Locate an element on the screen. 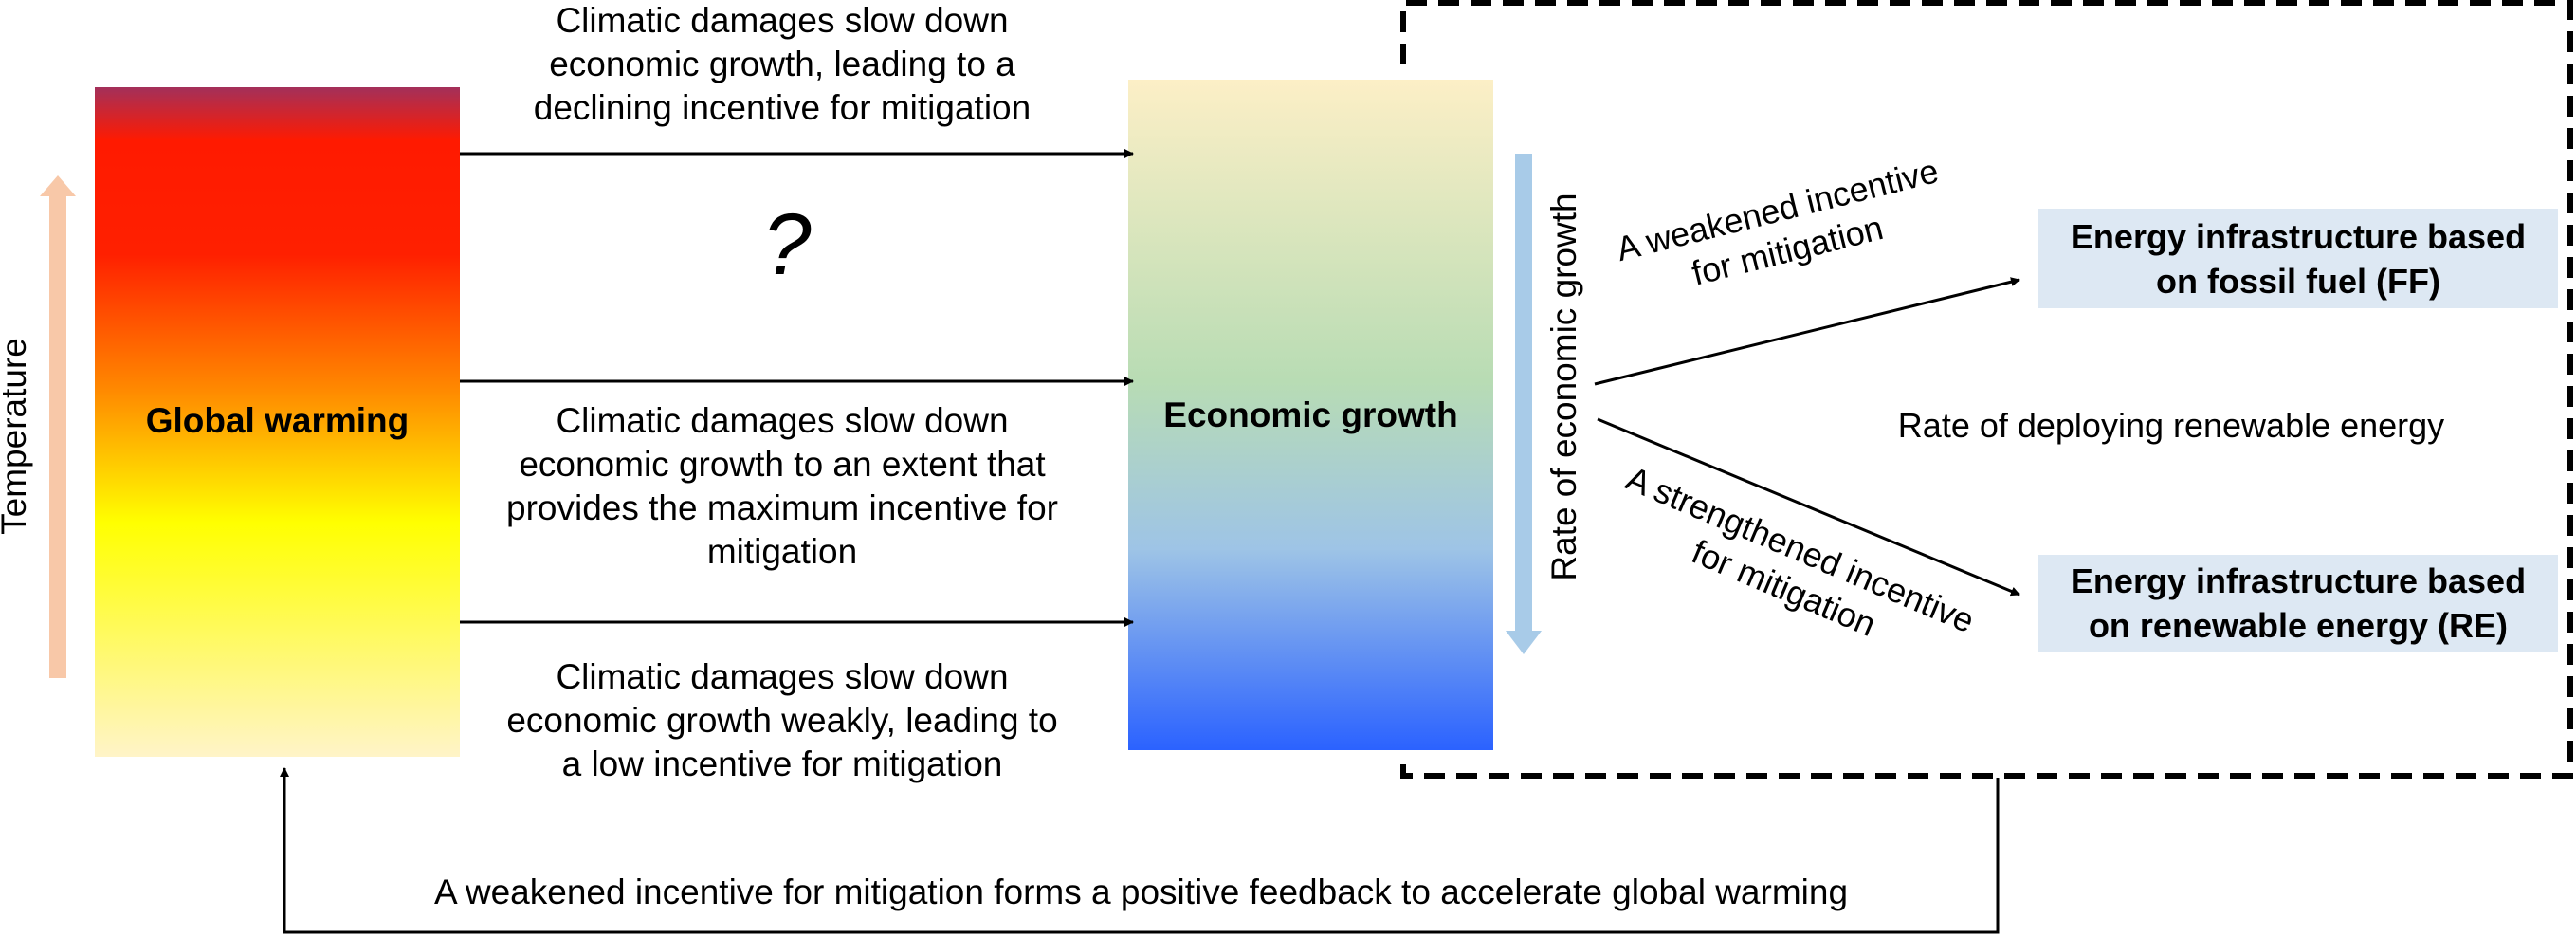 The height and width of the screenshot is (937, 2576). economic-growth-box is located at coordinates (1310, 415).